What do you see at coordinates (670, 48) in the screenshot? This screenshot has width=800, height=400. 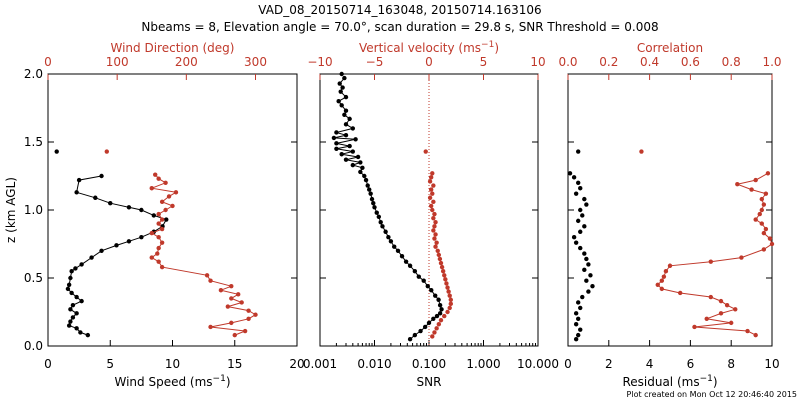 I see `top-axis-label: Correlation` at bounding box center [670, 48].